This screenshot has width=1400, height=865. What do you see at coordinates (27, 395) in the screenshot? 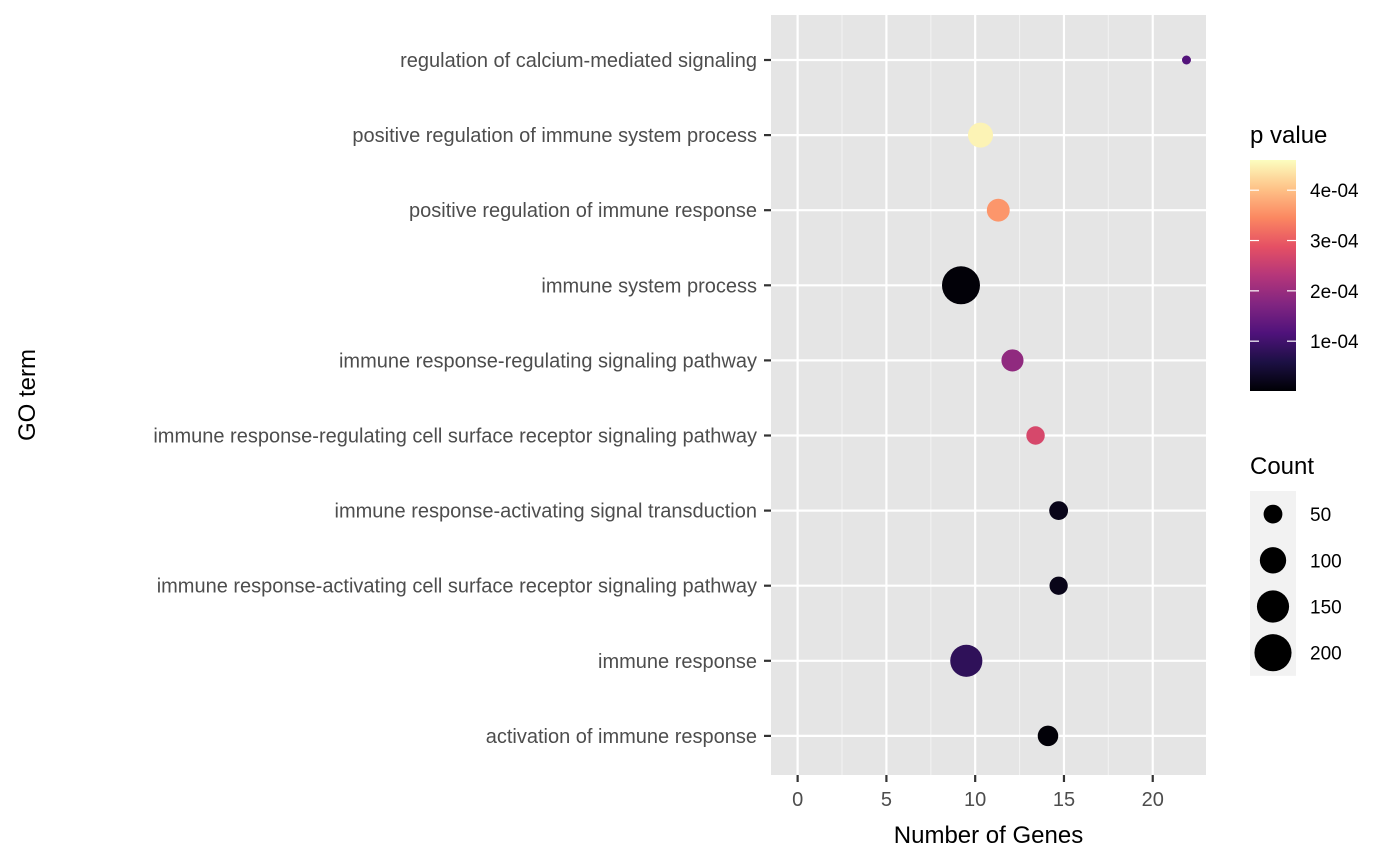
I see `y-axis-title: GO term` at bounding box center [27, 395].